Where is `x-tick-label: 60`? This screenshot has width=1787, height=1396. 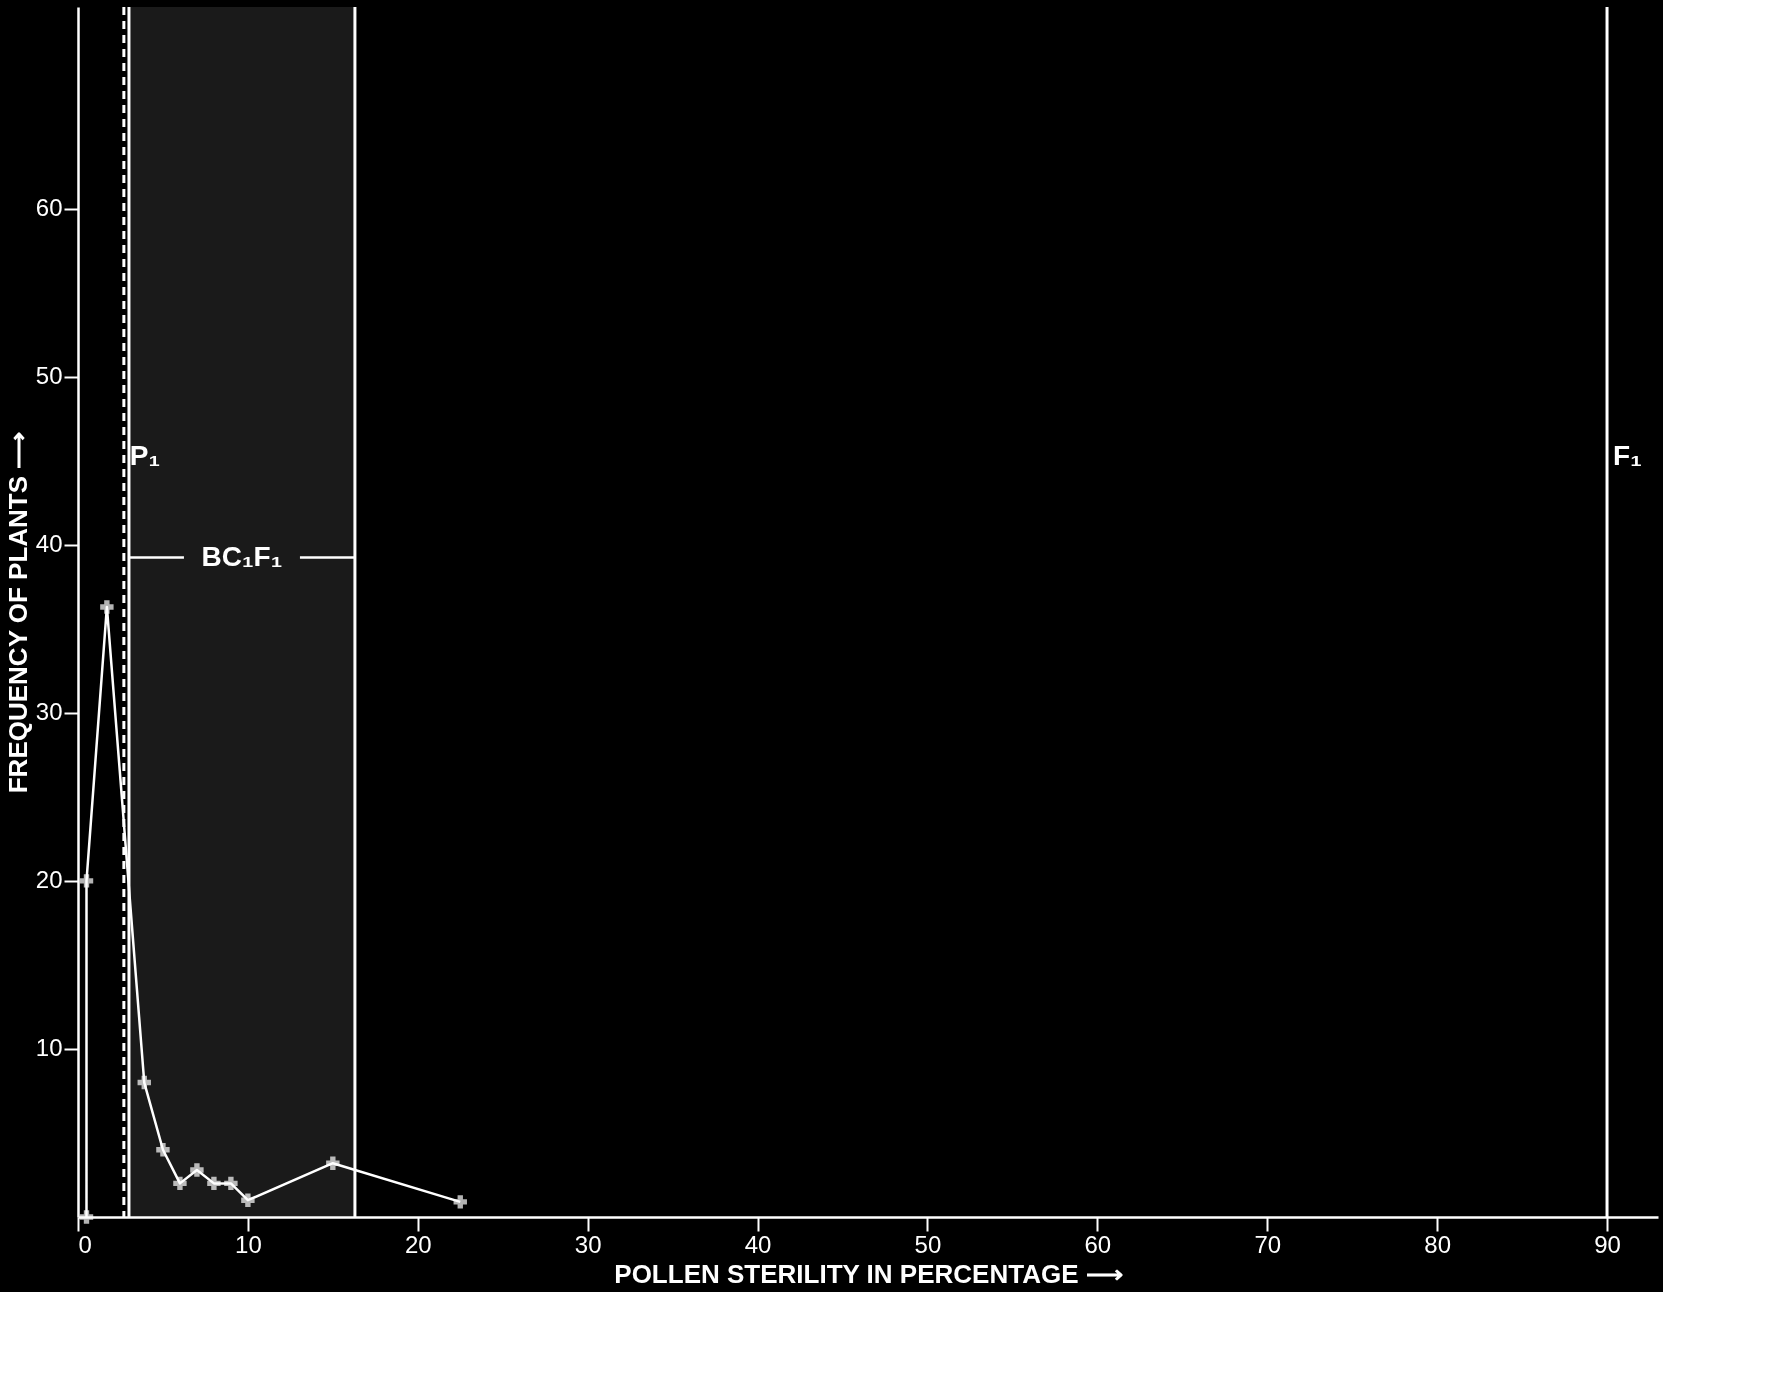
x-tick-label: 60 is located at coordinates (1098, 1244).